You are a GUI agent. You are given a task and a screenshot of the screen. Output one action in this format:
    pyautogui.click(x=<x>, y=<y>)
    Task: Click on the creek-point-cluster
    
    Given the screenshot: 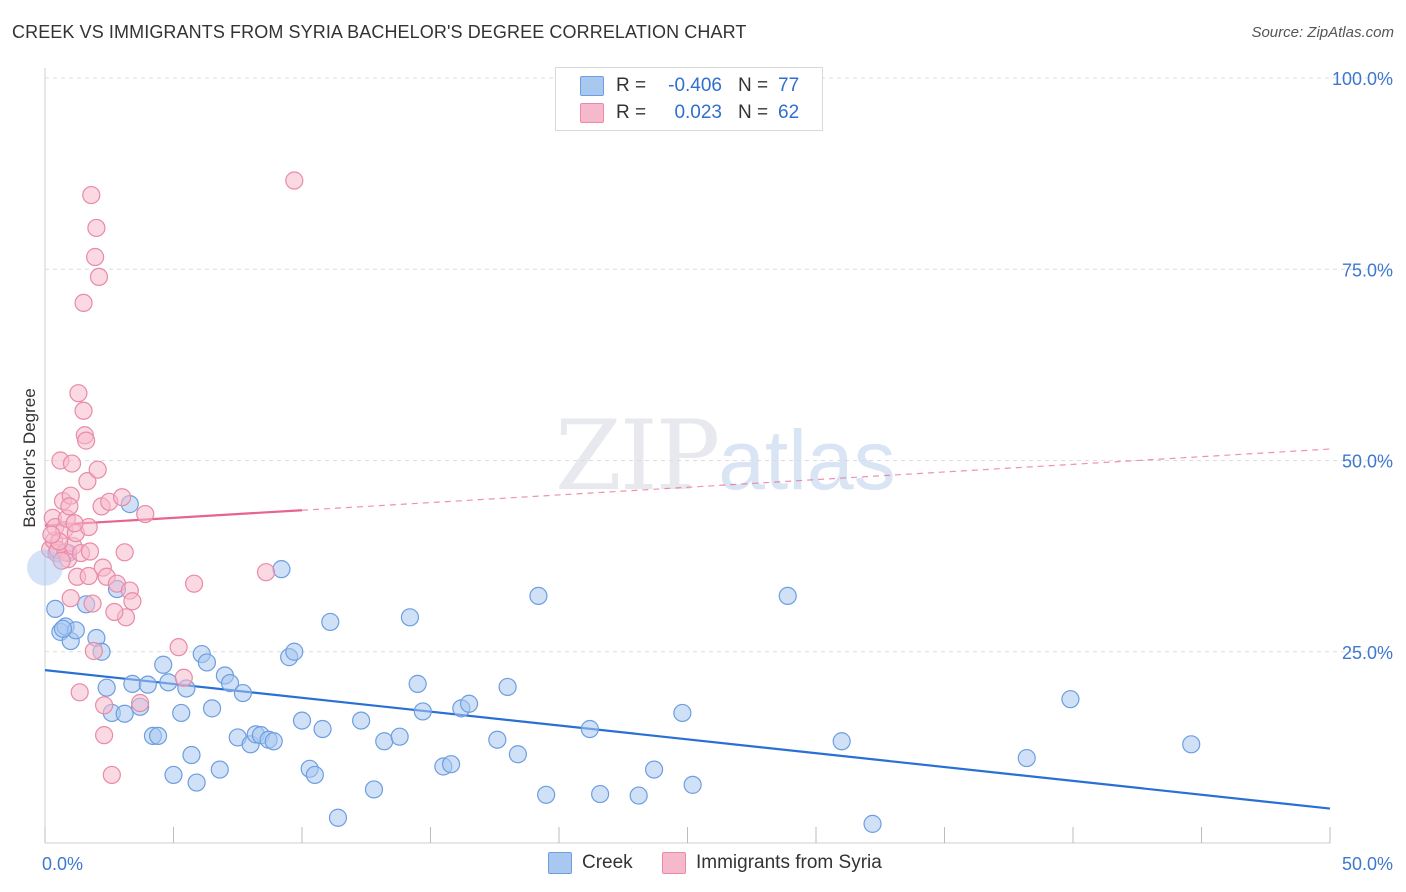 What is the action you would take?
    pyautogui.click(x=45, y=567)
    